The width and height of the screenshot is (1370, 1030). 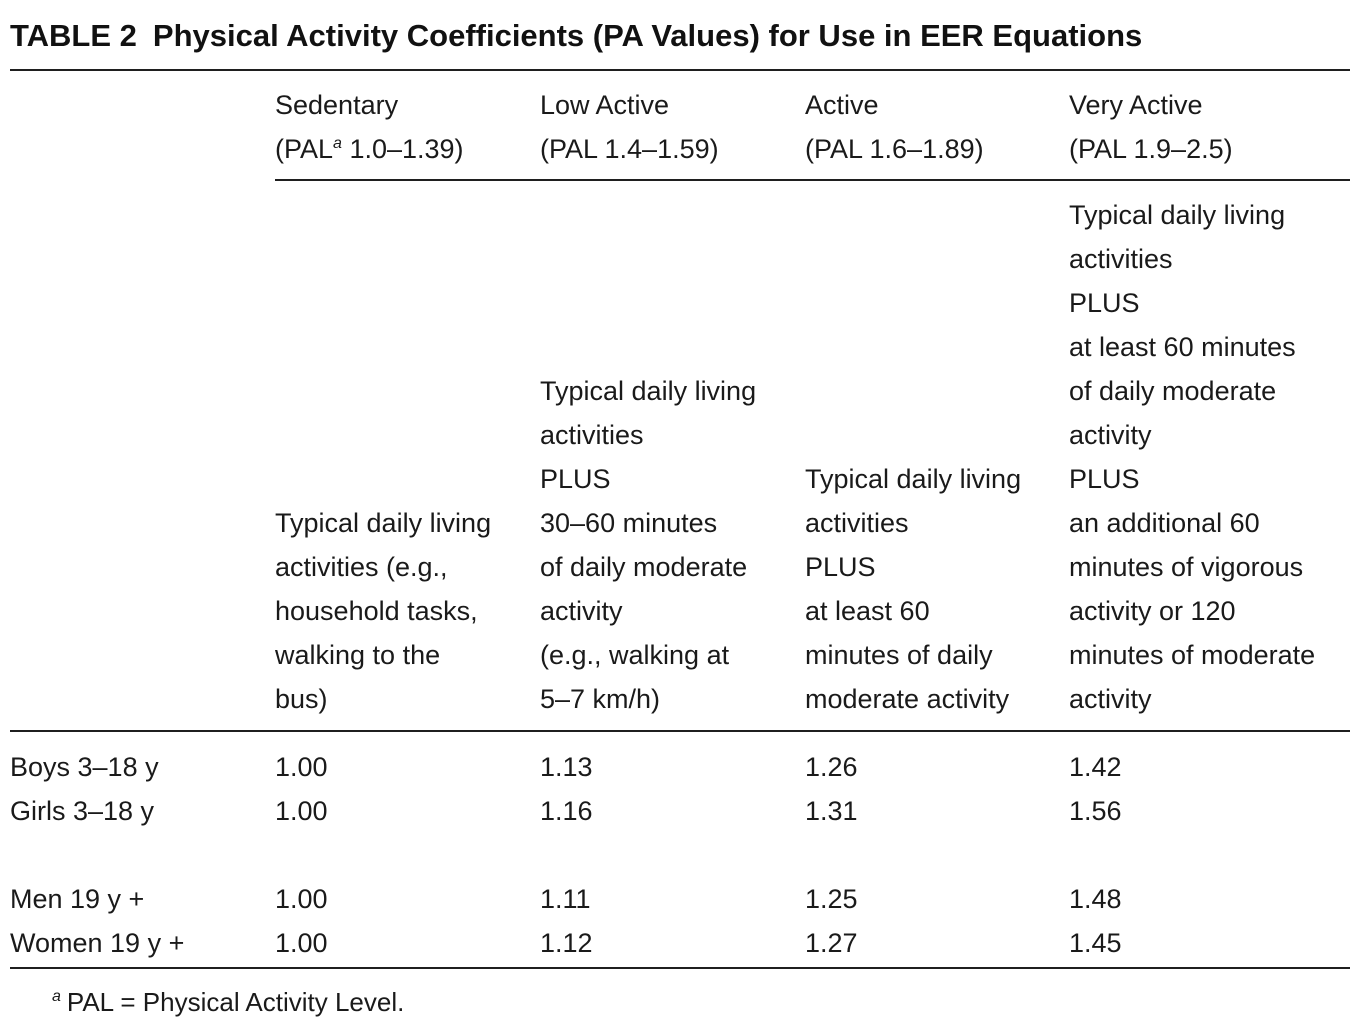 I want to click on pa-value: 1.48, so click(x=1095, y=899).